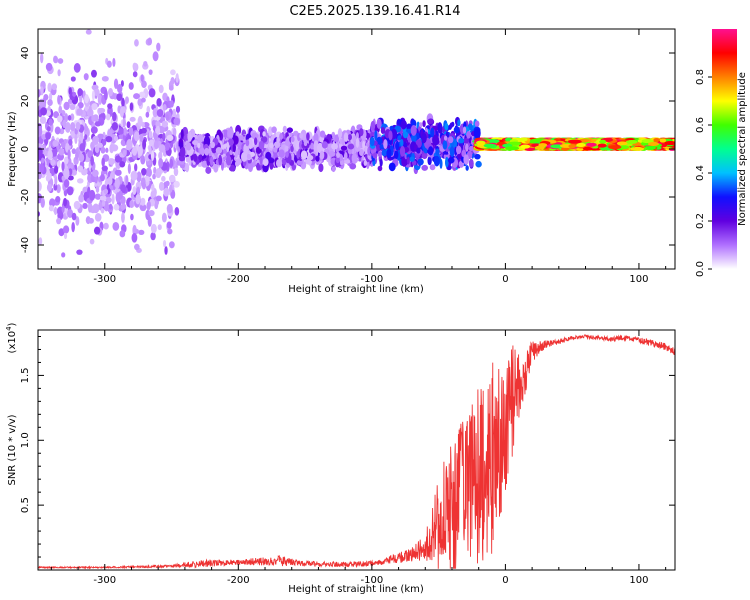 The image size is (750, 600). I want to click on x-tick-label: 0, so click(505, 279).